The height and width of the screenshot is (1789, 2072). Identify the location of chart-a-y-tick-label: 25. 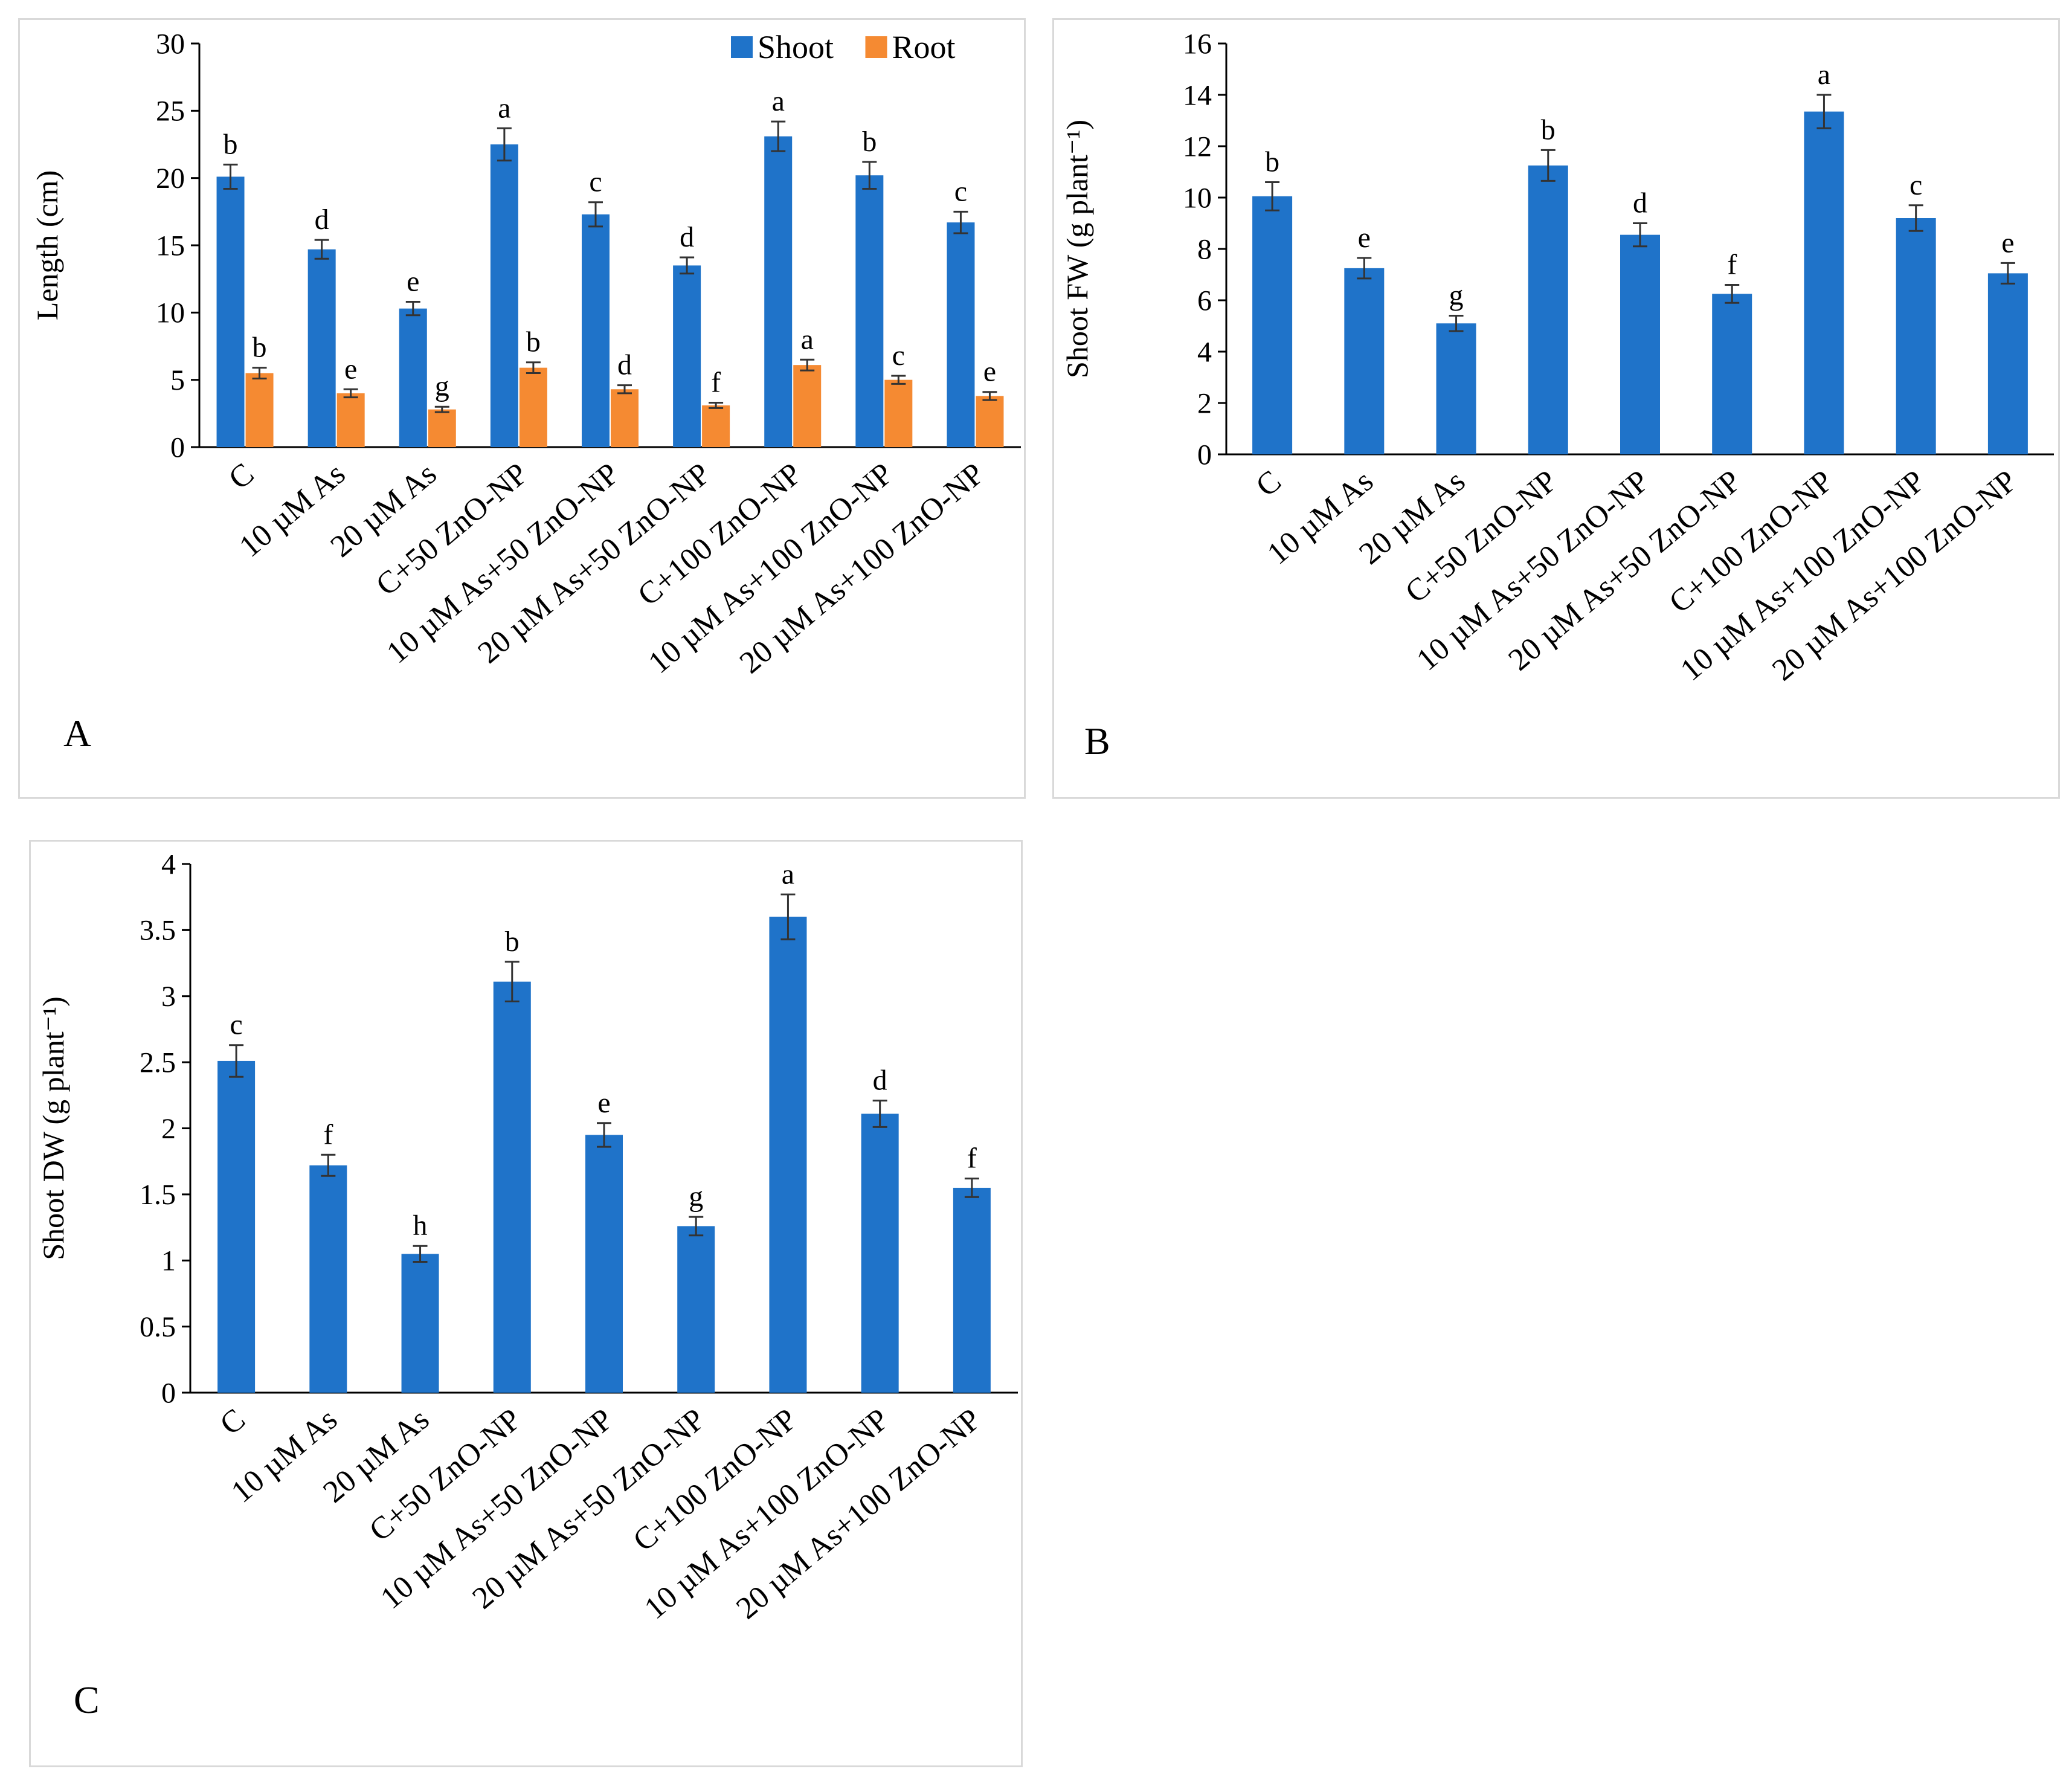
(170, 111).